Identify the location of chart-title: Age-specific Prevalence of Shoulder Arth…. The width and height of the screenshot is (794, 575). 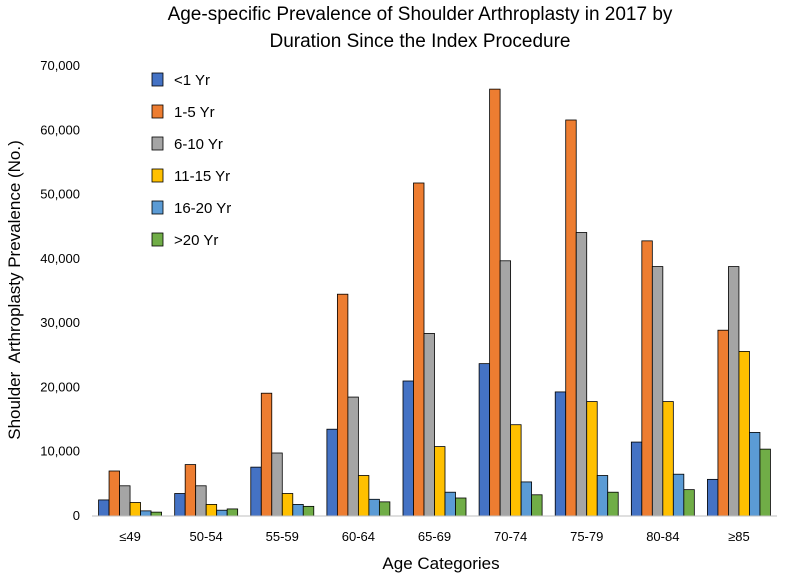
(420, 28).